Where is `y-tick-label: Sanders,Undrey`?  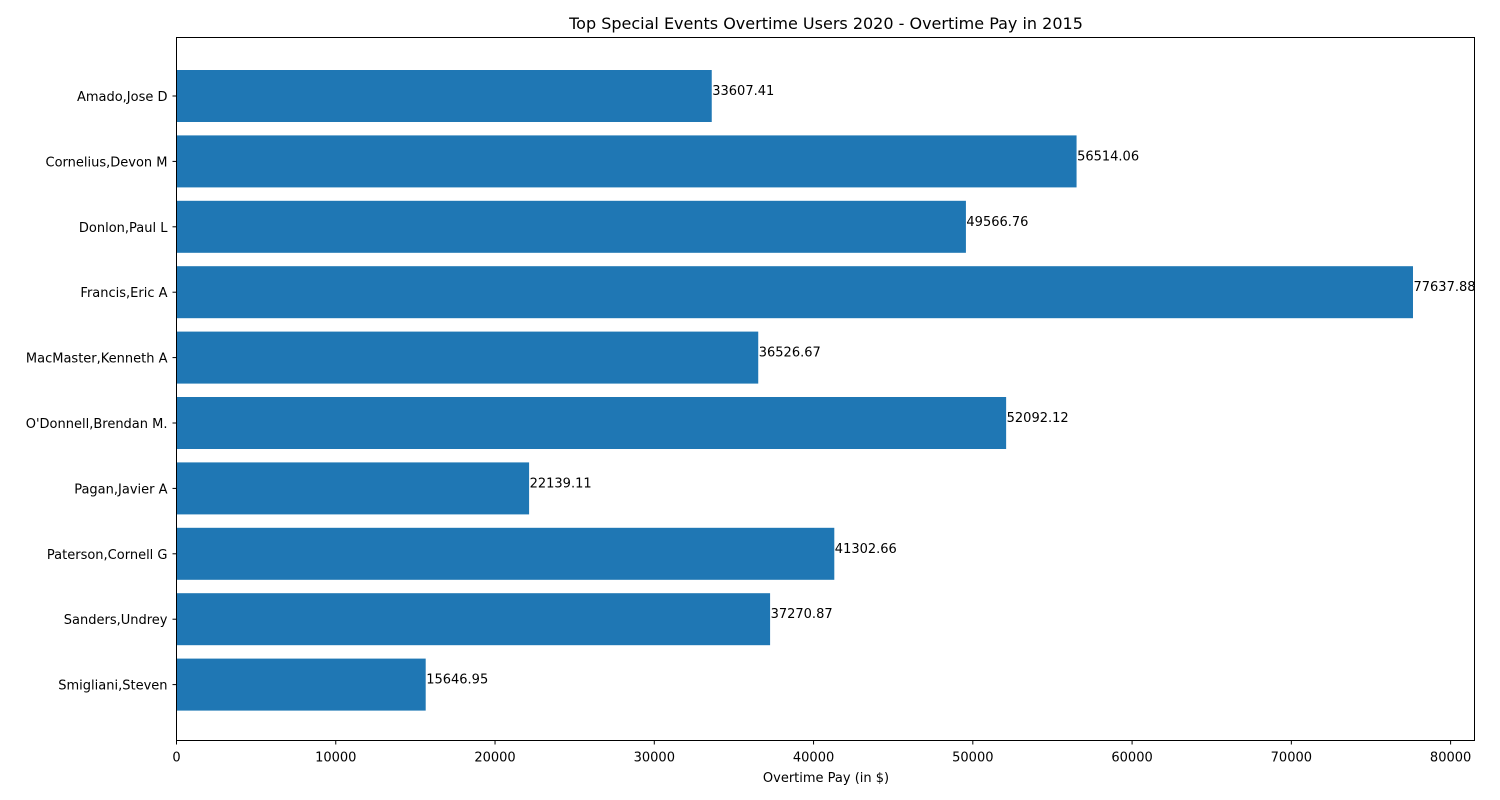
y-tick-label: Sanders,Undrey is located at coordinates (116, 620).